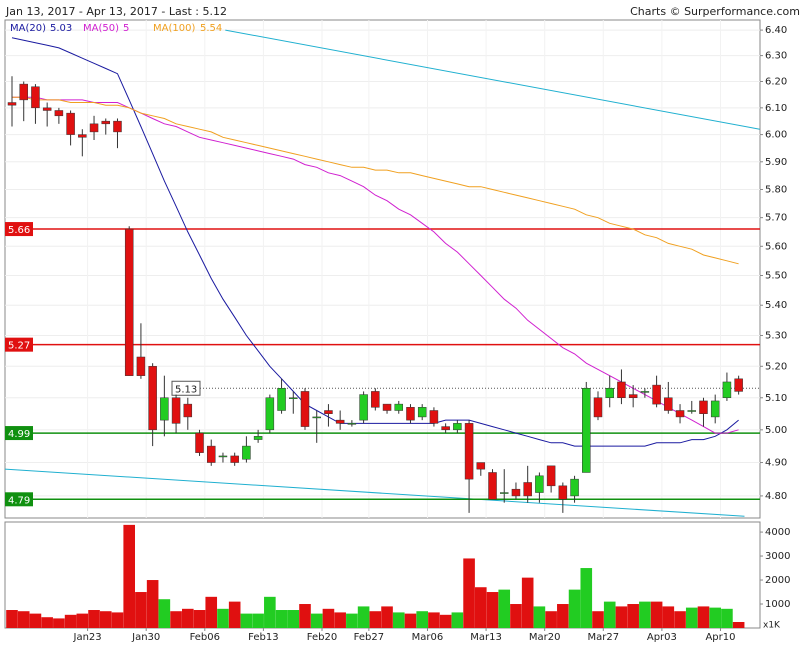  What do you see at coordinates (662, 637) in the screenshot?
I see `x-tick-label: Apr03` at bounding box center [662, 637].